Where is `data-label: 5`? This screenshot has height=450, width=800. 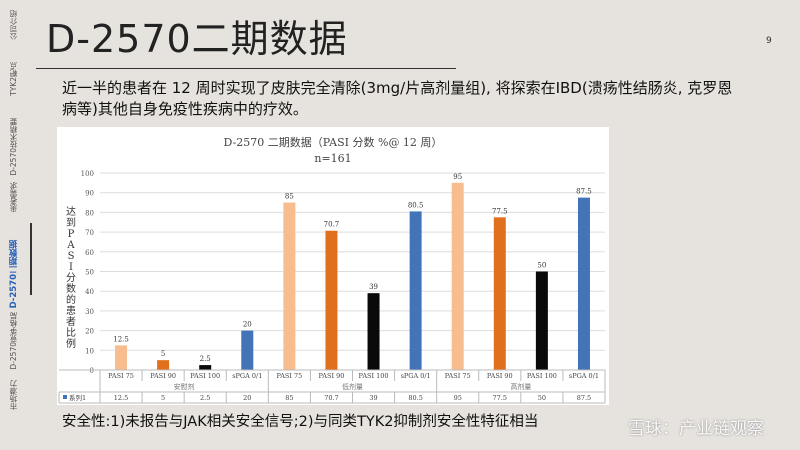 data-label: 5 is located at coordinates (163, 354).